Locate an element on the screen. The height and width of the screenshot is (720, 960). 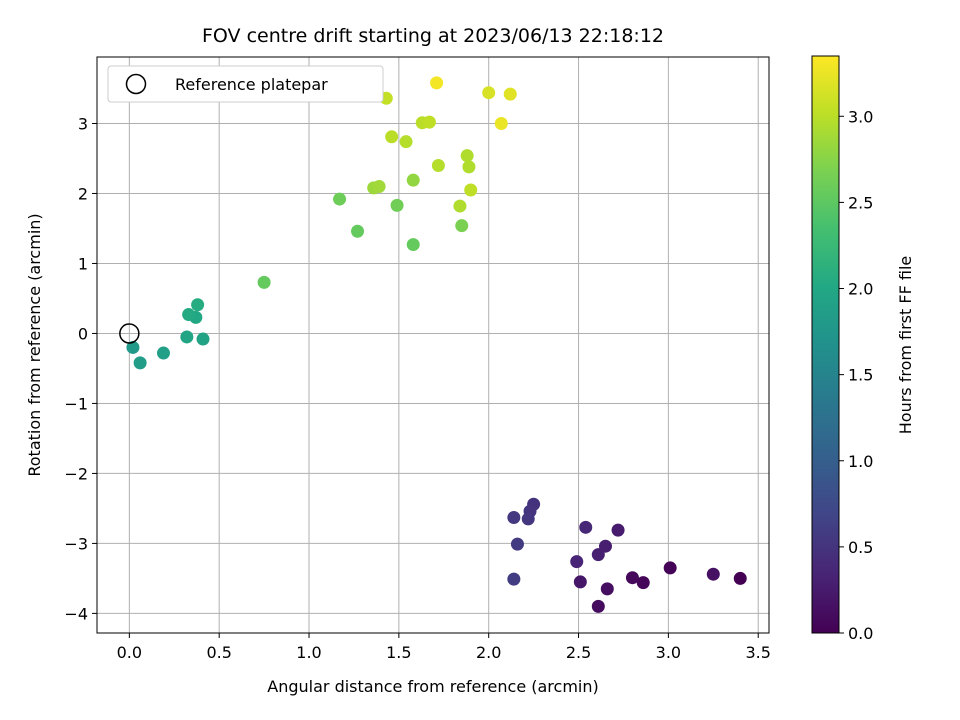
x-axis-label: Angular distance from reference (arcmin) is located at coordinates (432, 686).